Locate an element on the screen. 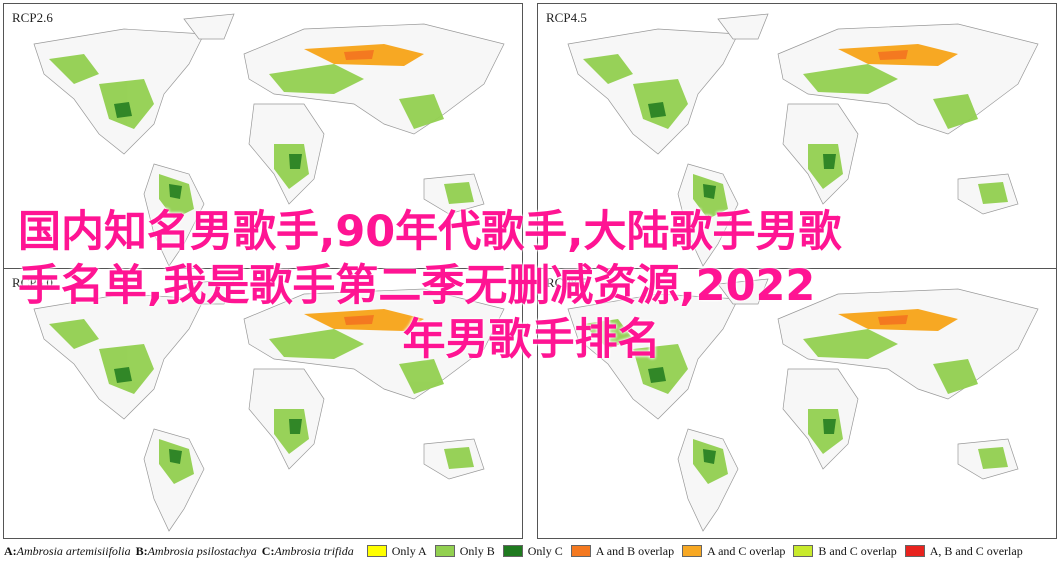  legend-item: A and B overlap is located at coordinates (622, 551).